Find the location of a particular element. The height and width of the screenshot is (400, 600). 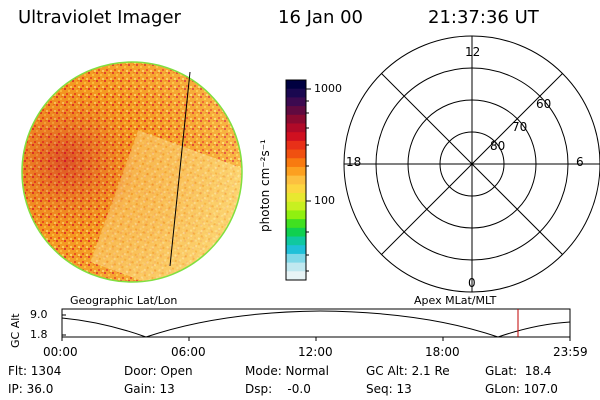

gc-alt-ylabel: GC Alt is located at coordinates (15, 330).